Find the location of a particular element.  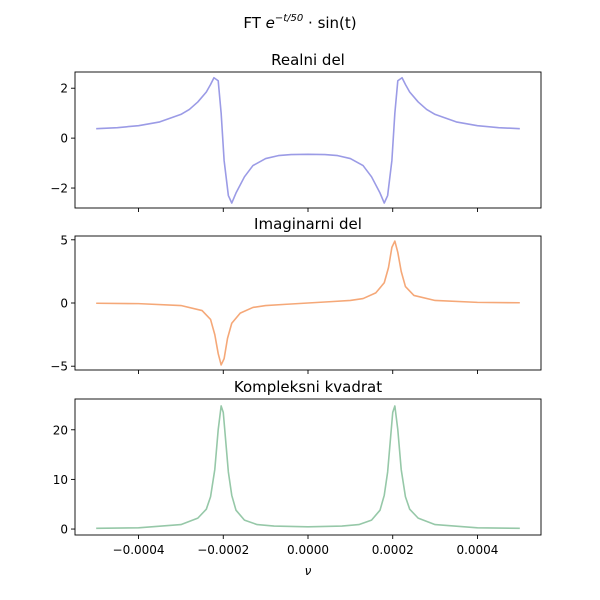

x-tick-label: 0.0004 is located at coordinates (477, 550).